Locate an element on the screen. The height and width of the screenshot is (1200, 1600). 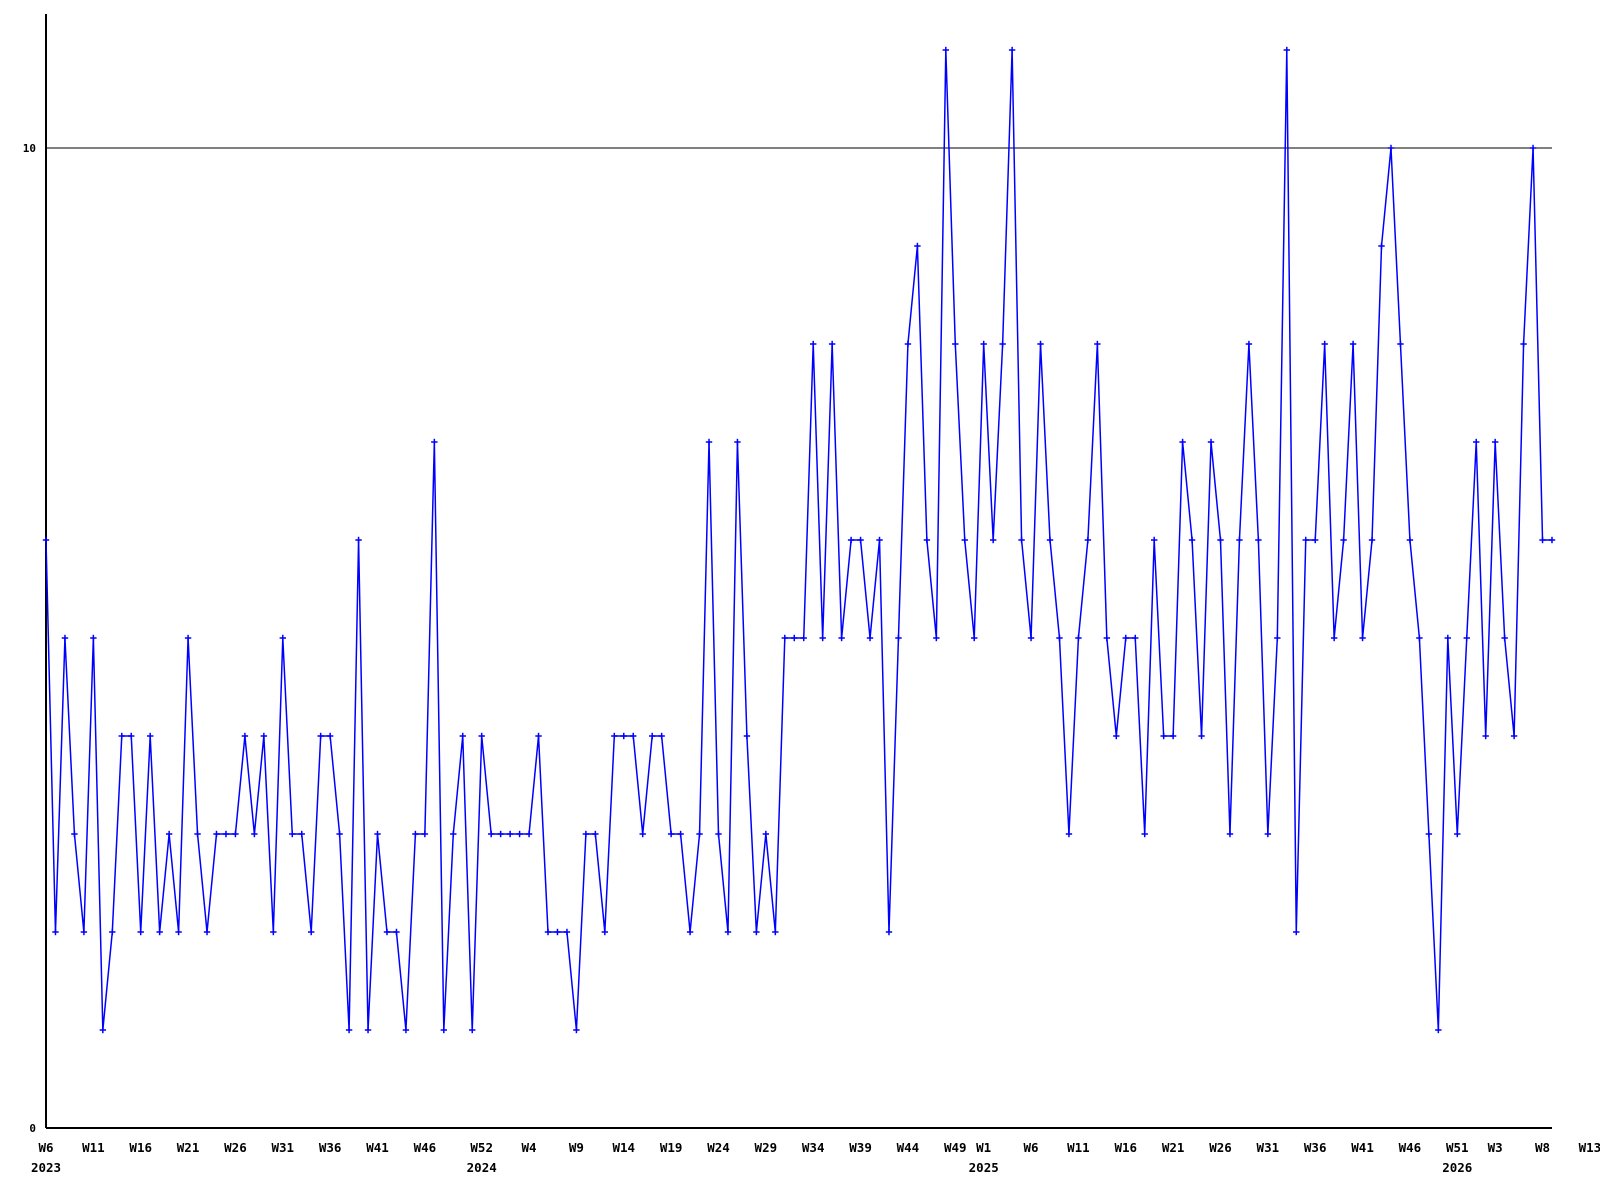
x-tick-label-W1: W1 is located at coordinates (983, 1147).